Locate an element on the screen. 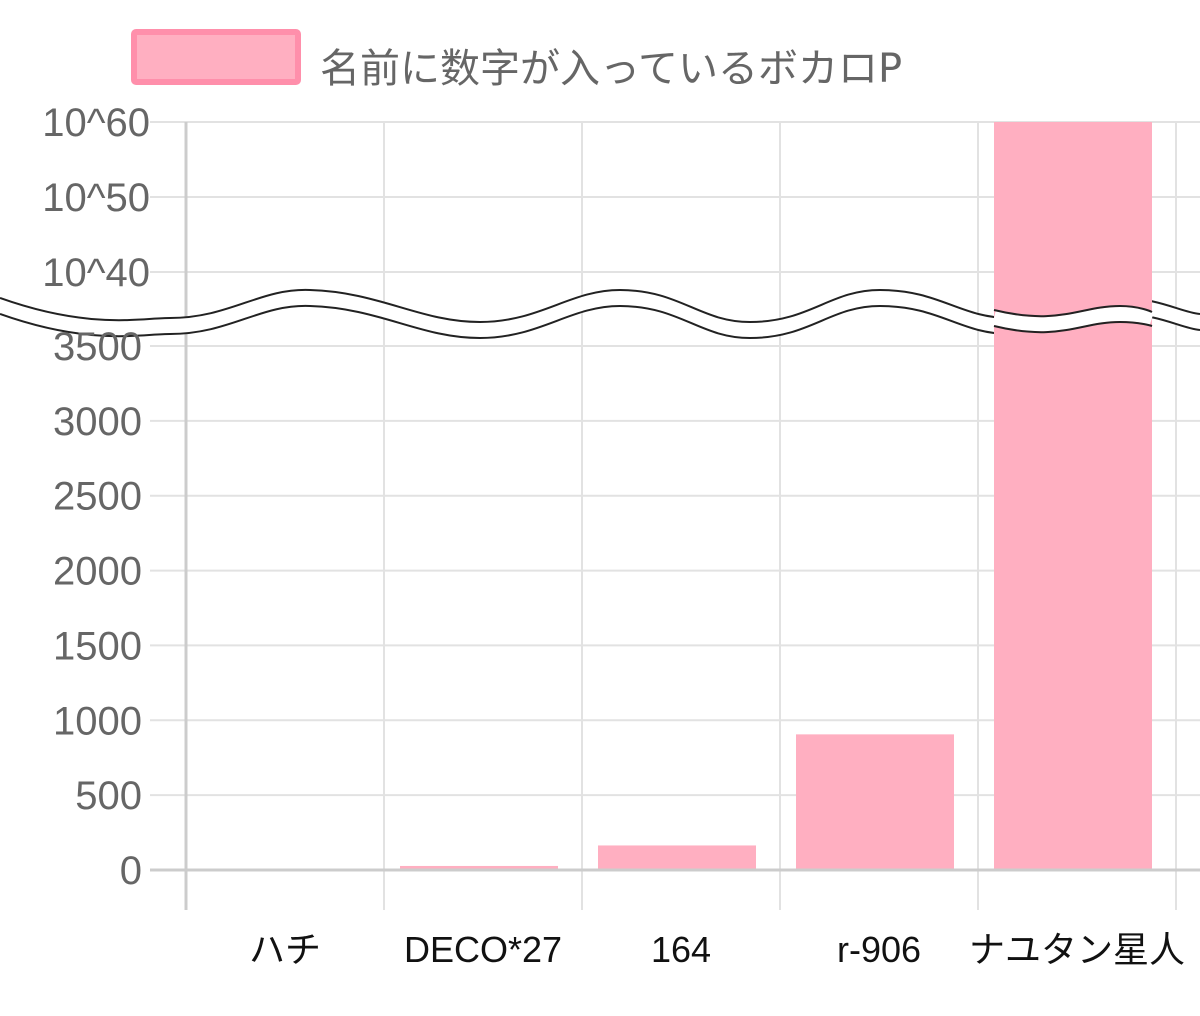  y-tick-label: 3000 is located at coordinates (97, 422).